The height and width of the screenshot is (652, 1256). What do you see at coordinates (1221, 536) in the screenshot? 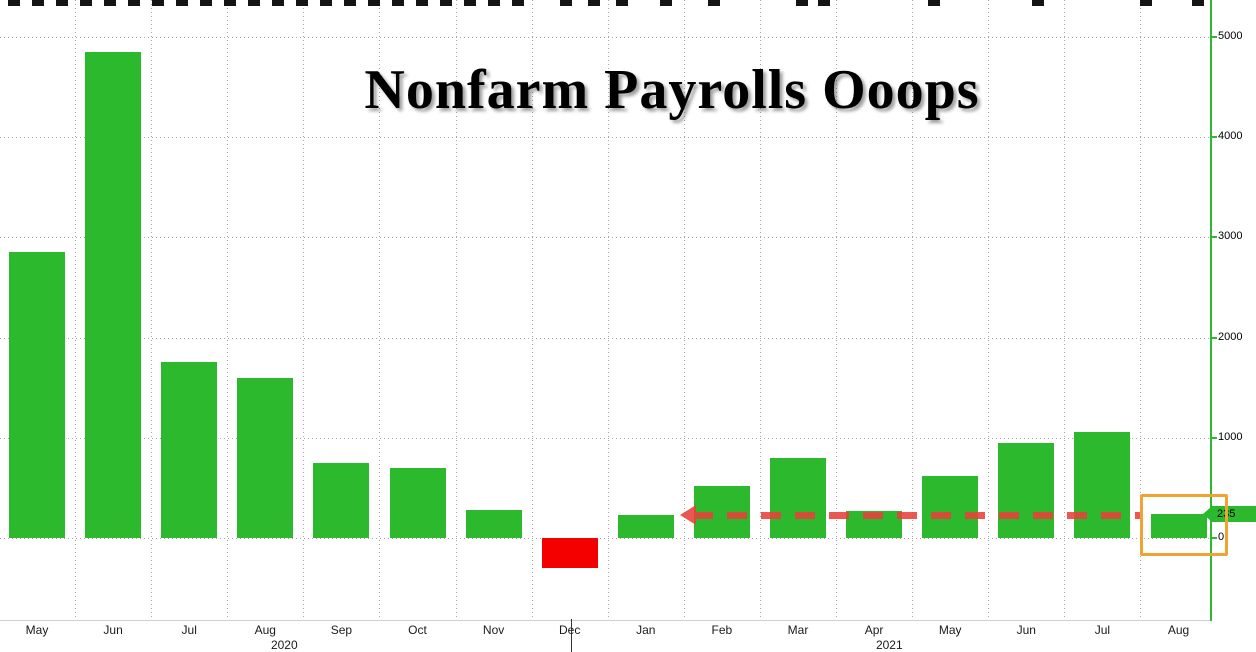
I see `y-axis-label: 0` at bounding box center [1221, 536].